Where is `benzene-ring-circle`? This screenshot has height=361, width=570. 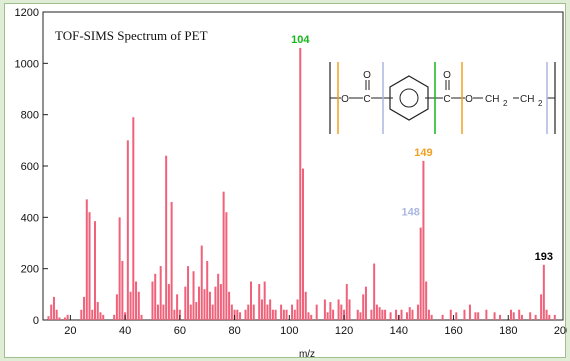 benzene-ring-circle is located at coordinates (409, 98).